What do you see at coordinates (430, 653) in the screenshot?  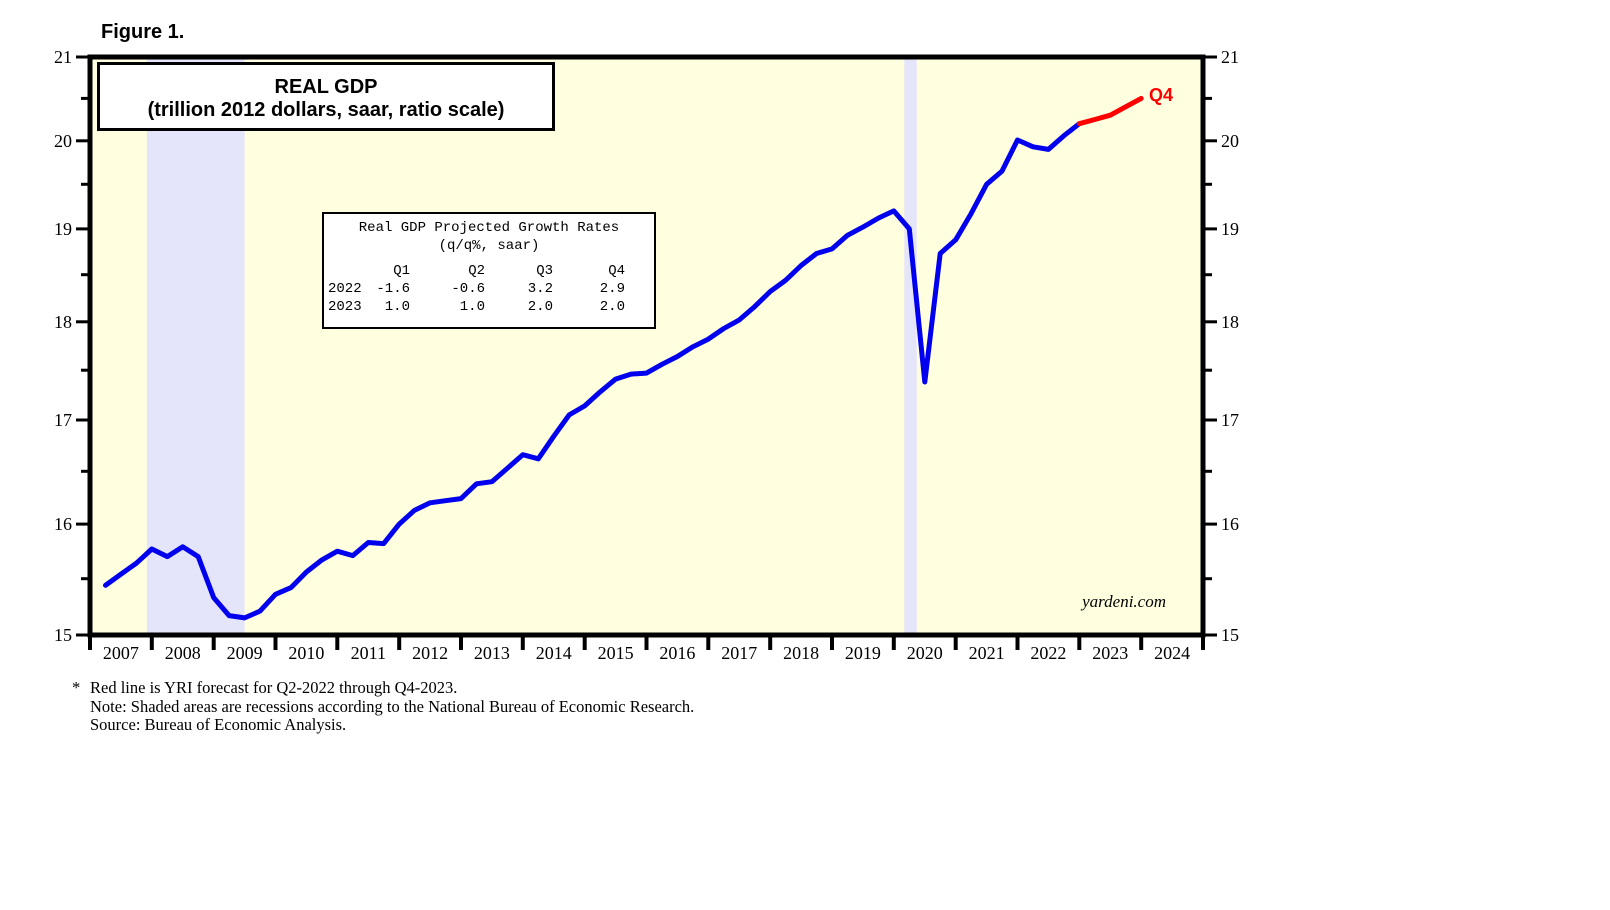 I see `x-axis-year-label: 2012` at bounding box center [430, 653].